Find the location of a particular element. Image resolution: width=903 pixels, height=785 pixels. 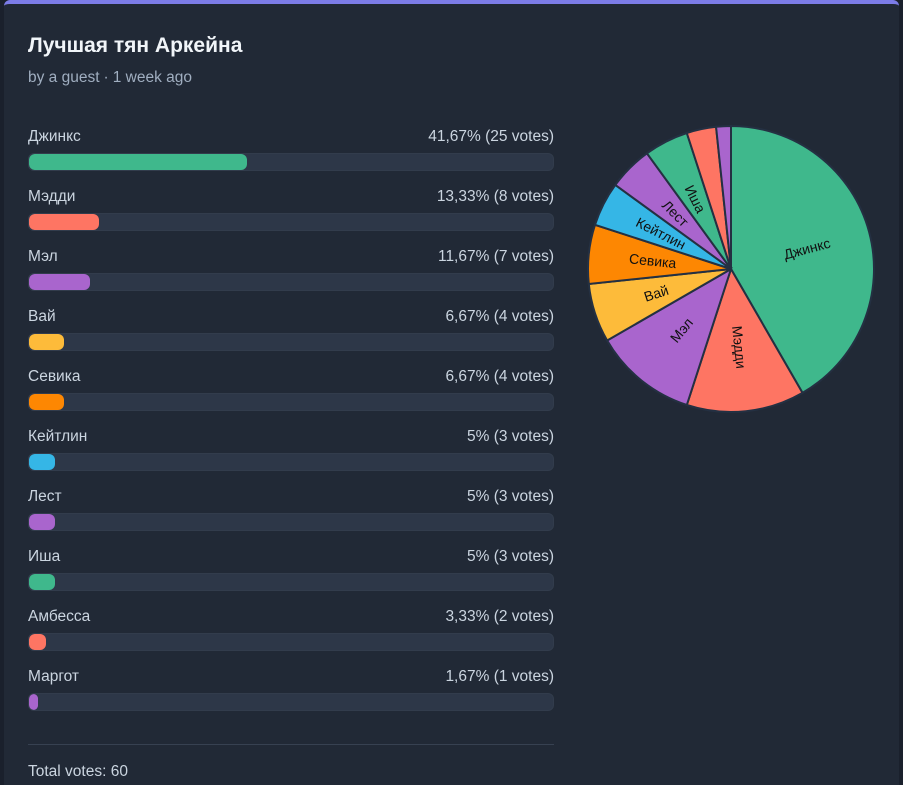

pie-chart: Джинкс Мэдди Мэл Вай Севика Кейтлин Лест Иша is located at coordinates (731, 269).